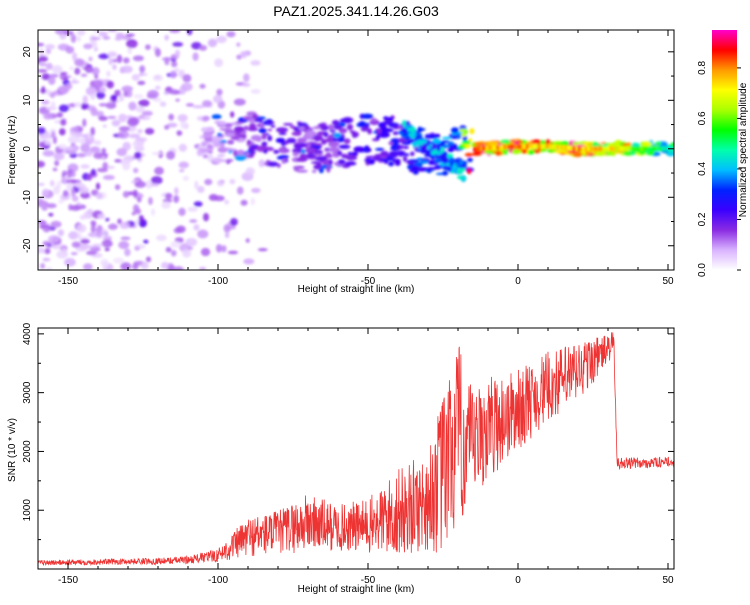  Describe the element at coordinates (518, 580) in the screenshot. I see `x-tick-label: 0` at that location.